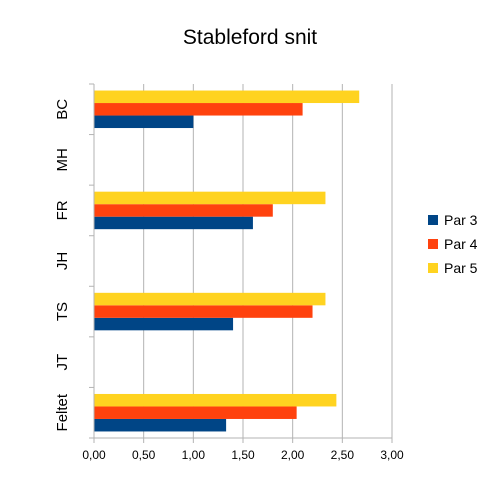 The width and height of the screenshot is (500, 496). I want to click on y-category-label: FR, so click(62, 210).